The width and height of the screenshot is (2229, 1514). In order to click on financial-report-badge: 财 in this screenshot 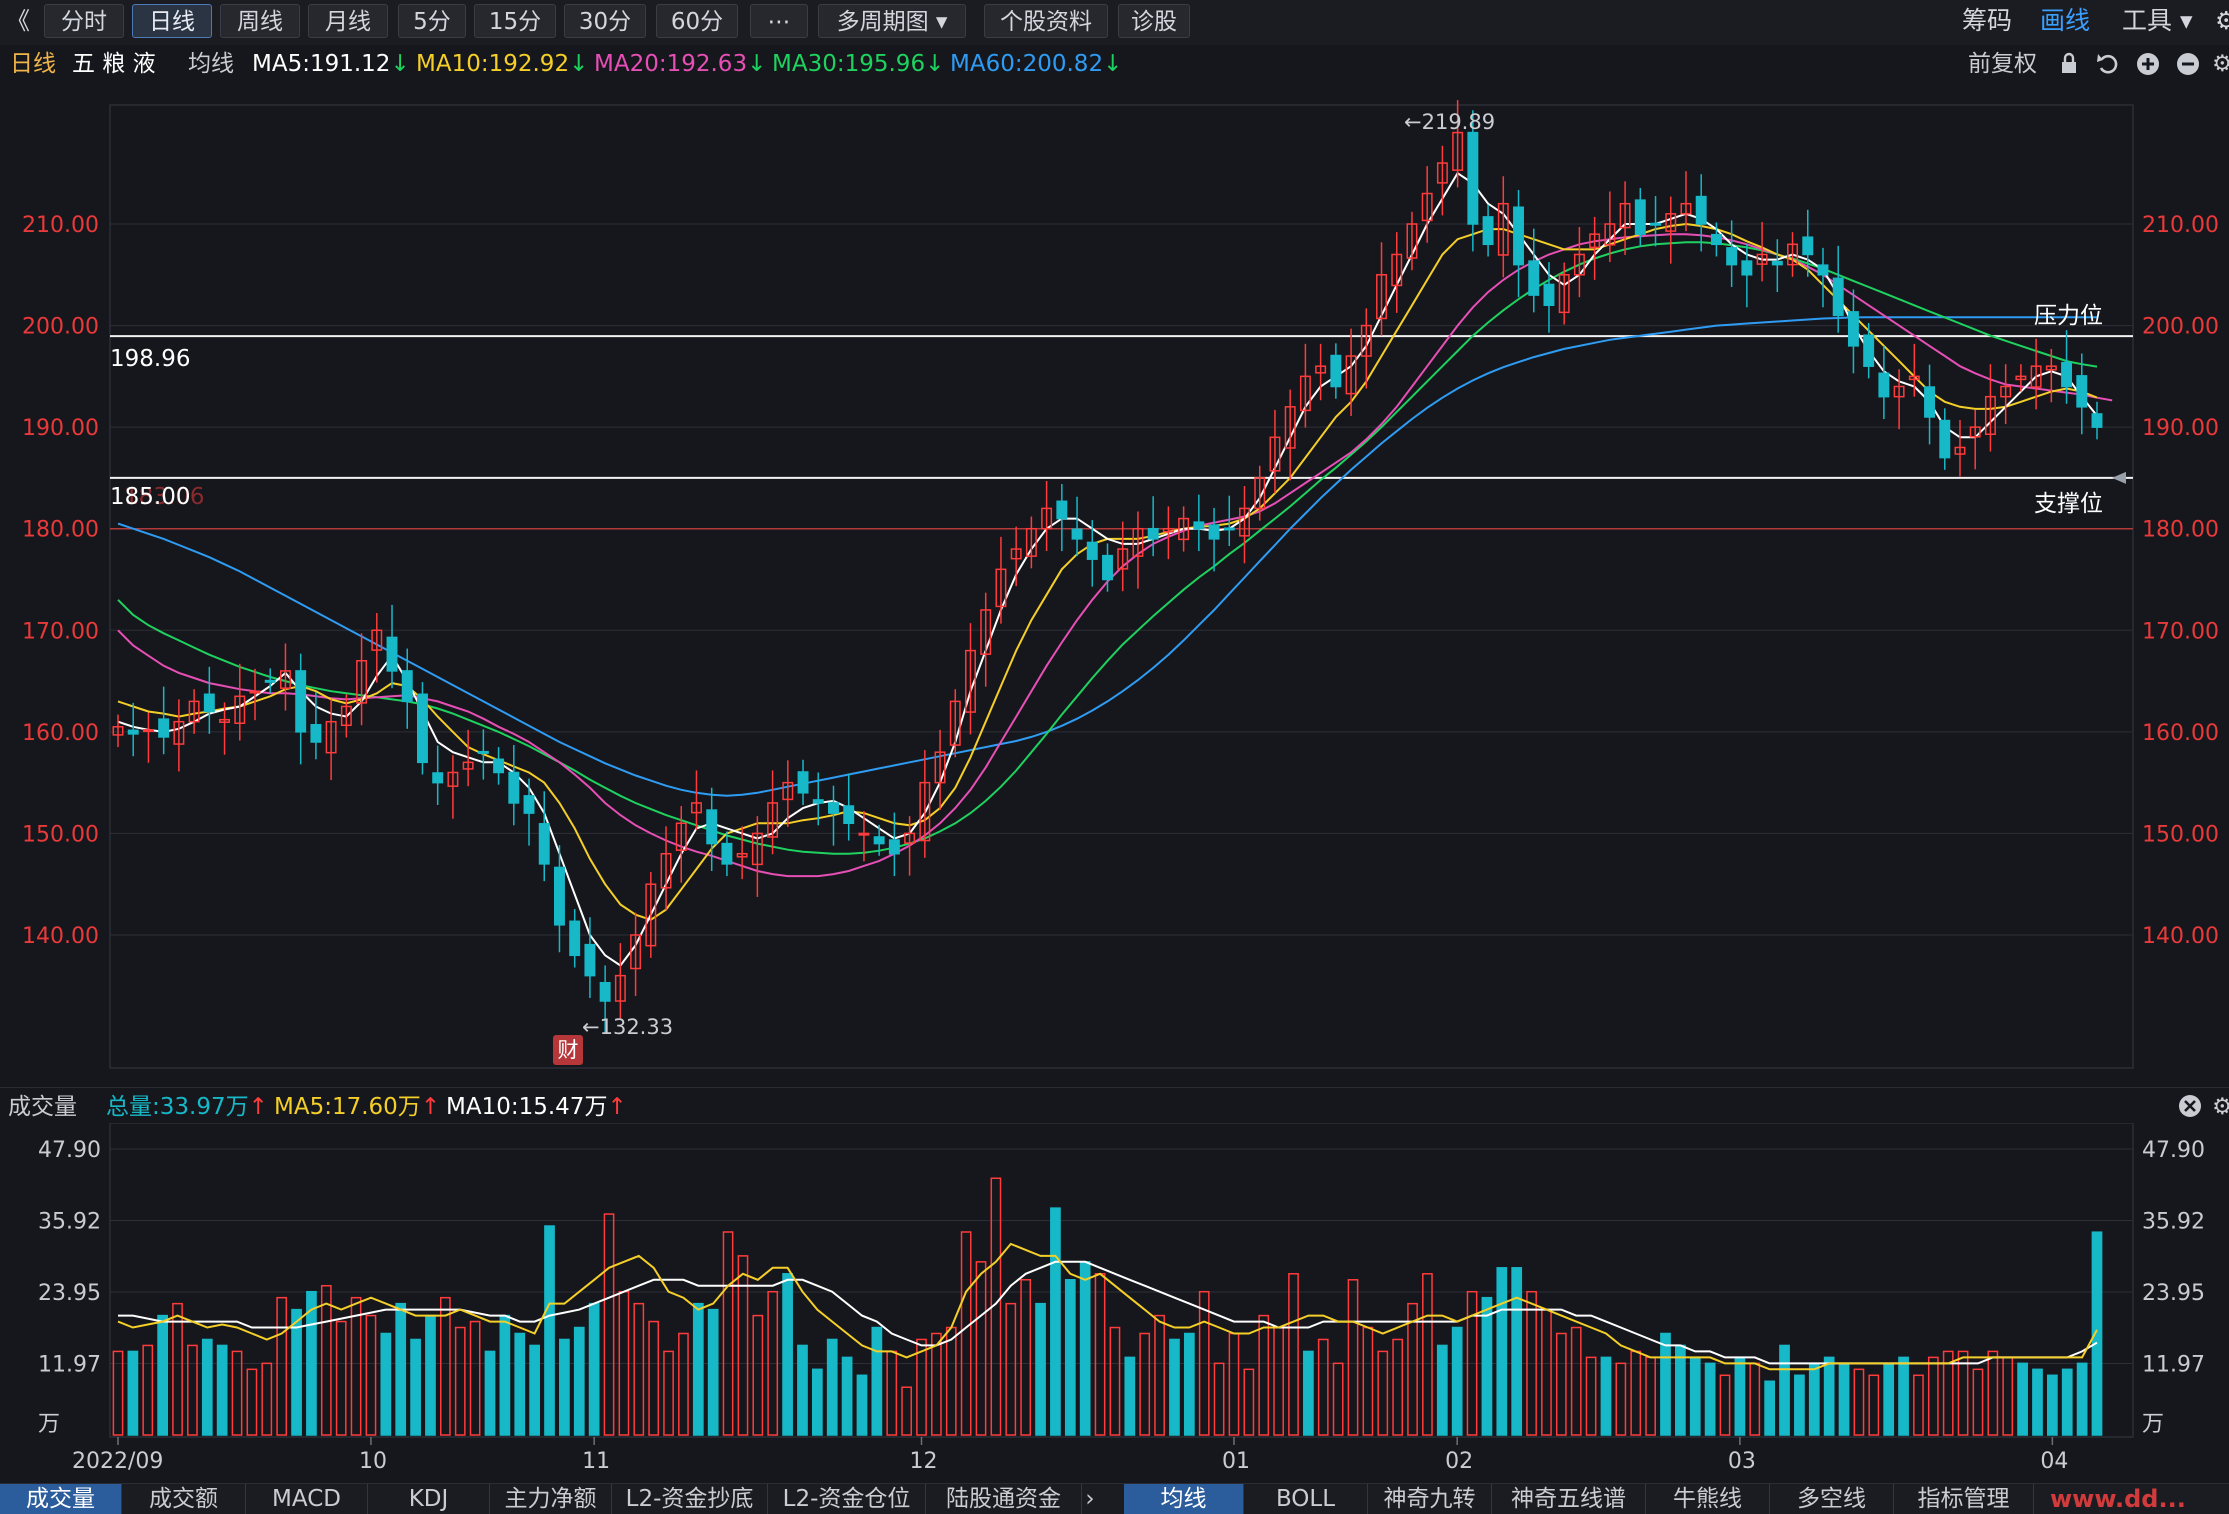, I will do `click(568, 1050)`.